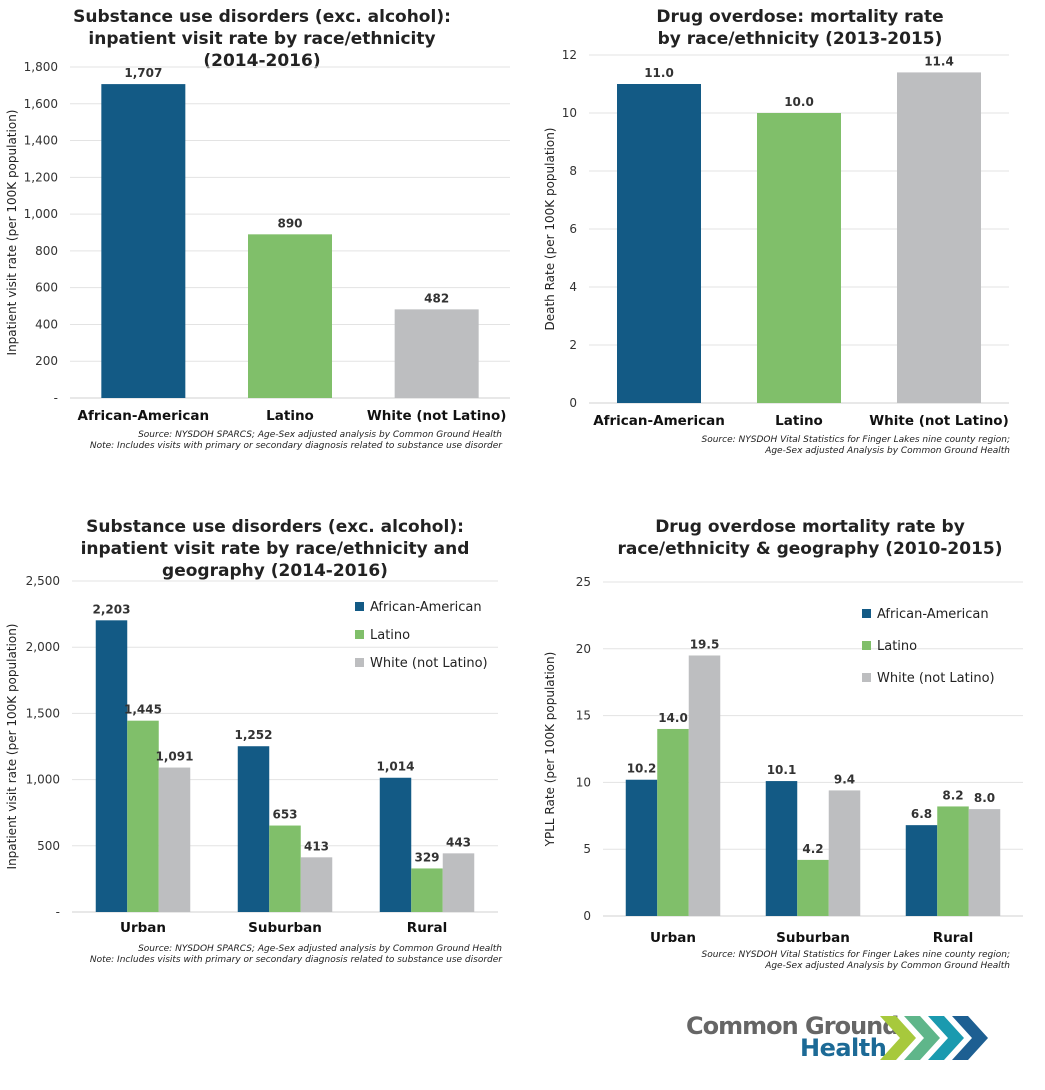  I want to click on data-label: 10.1, so click(782, 770).